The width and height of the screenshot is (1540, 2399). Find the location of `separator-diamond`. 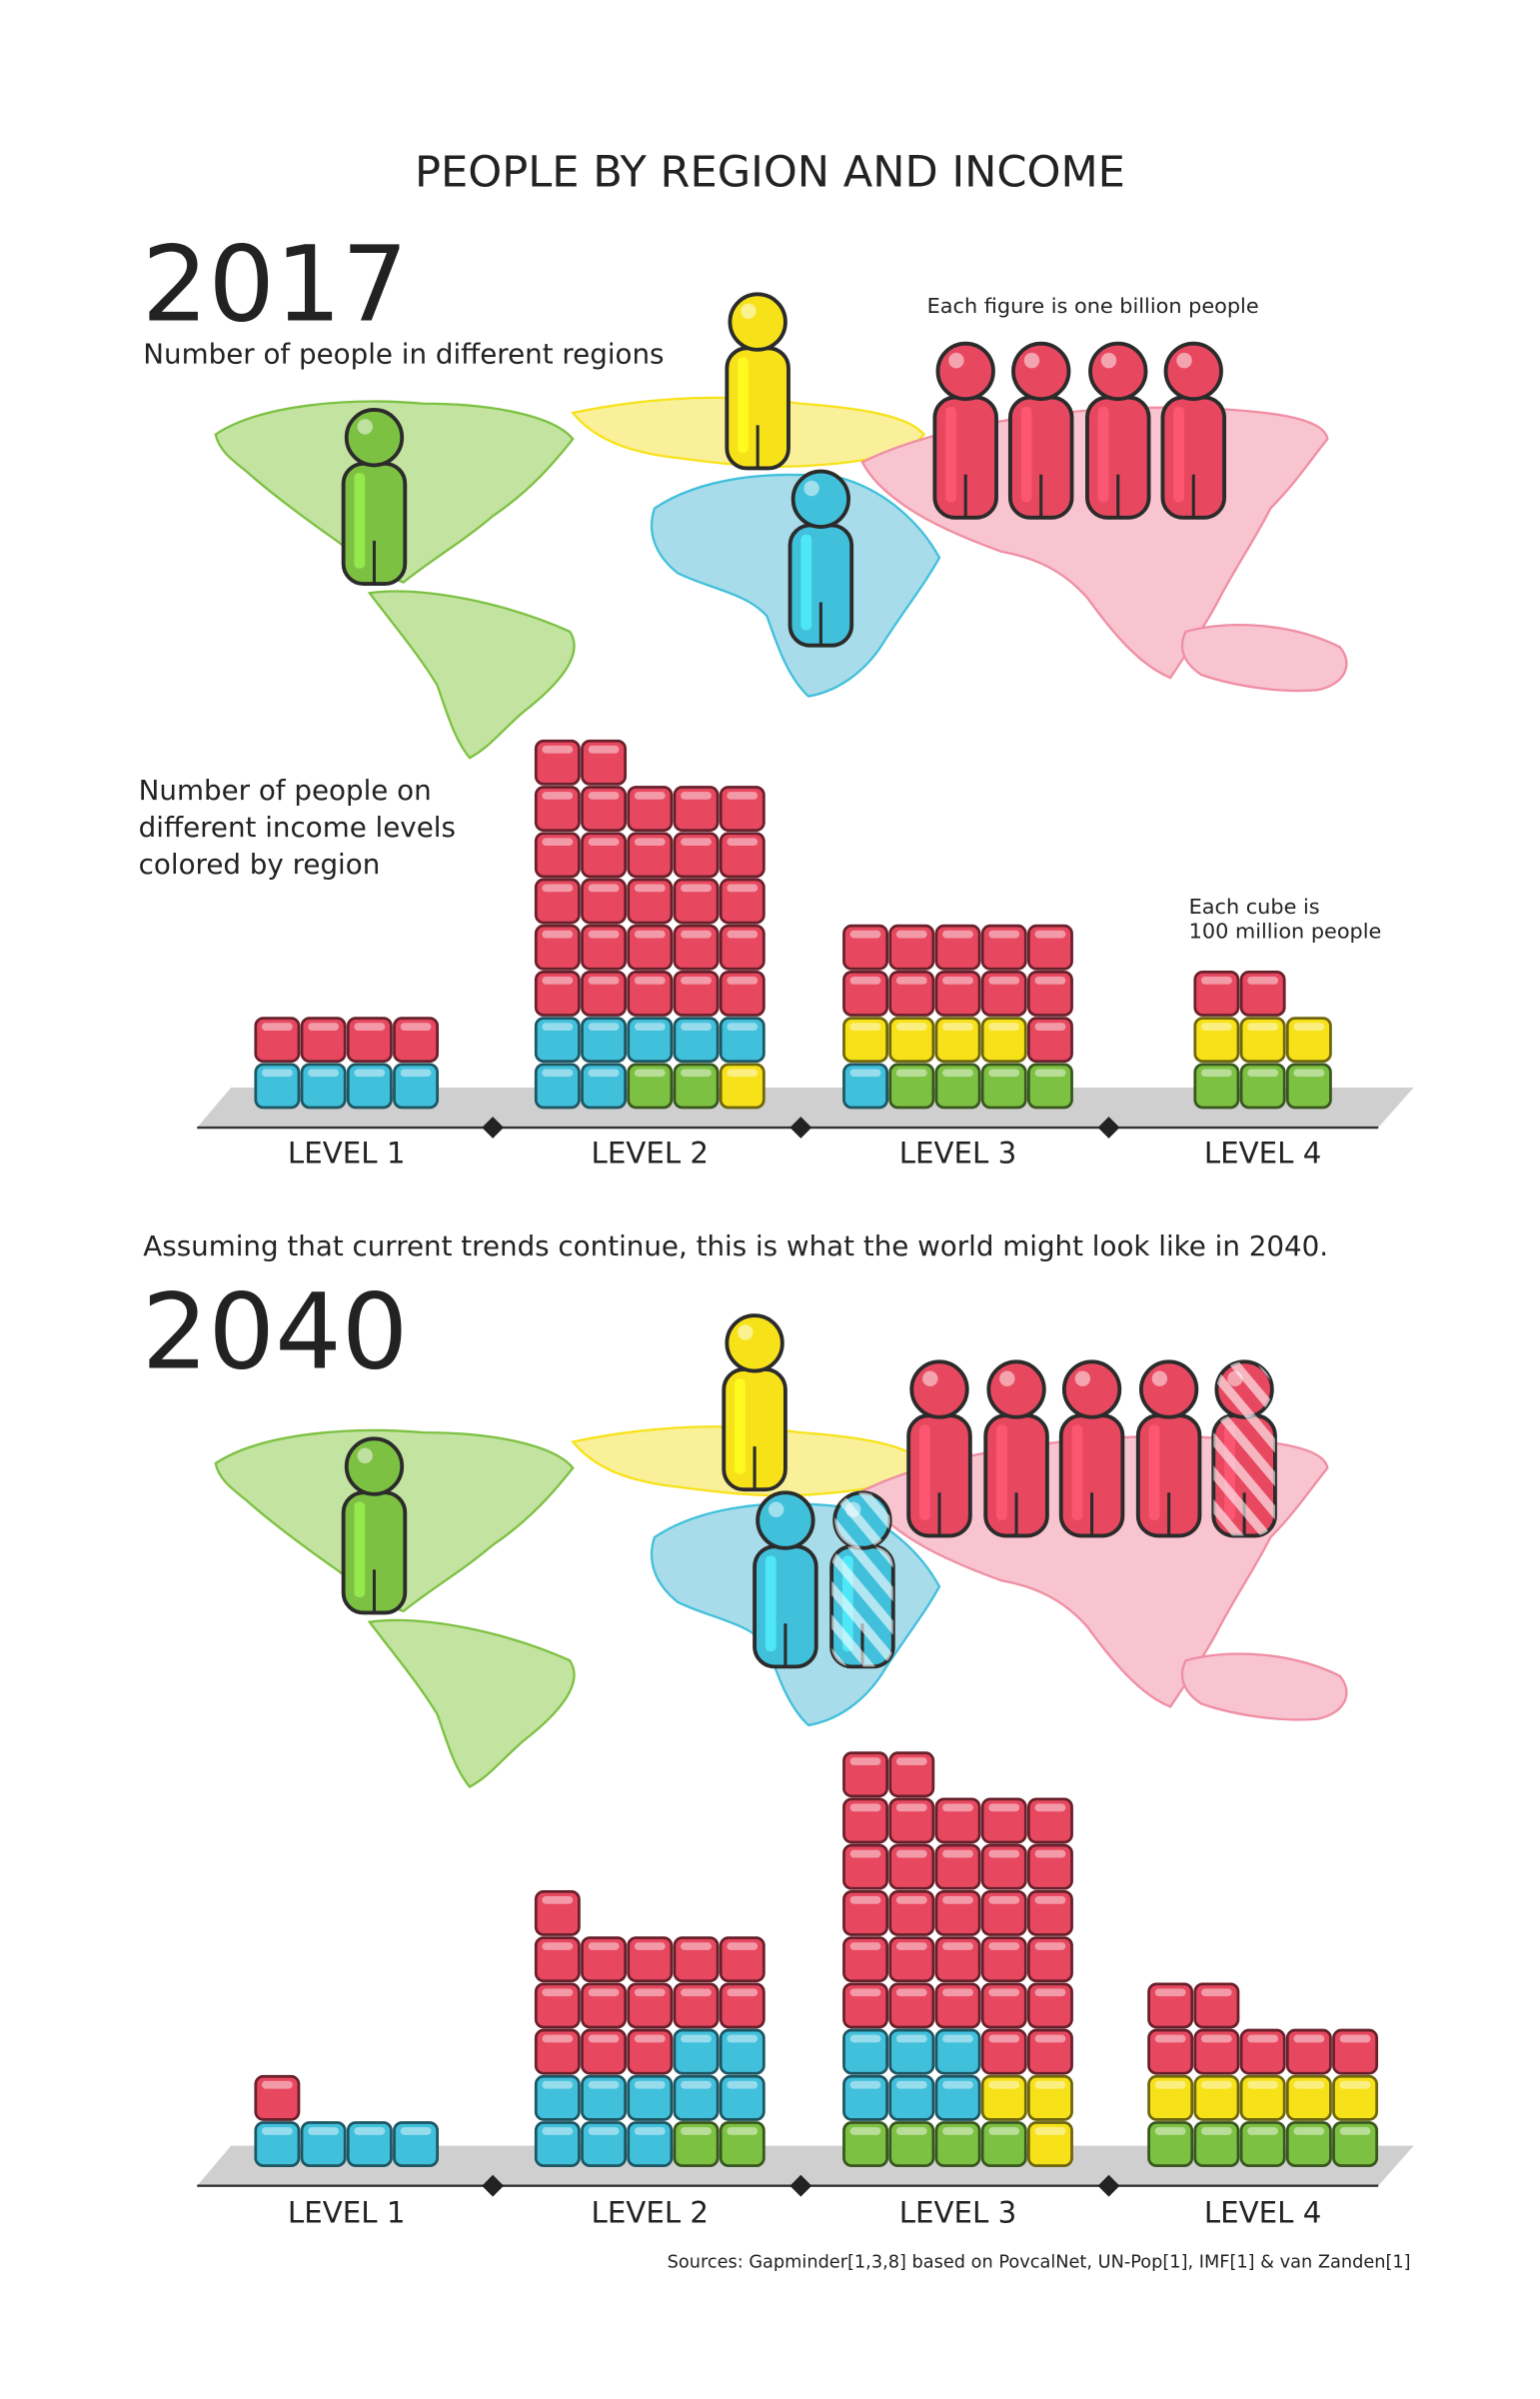

separator-diamond is located at coordinates (1108, 1128).